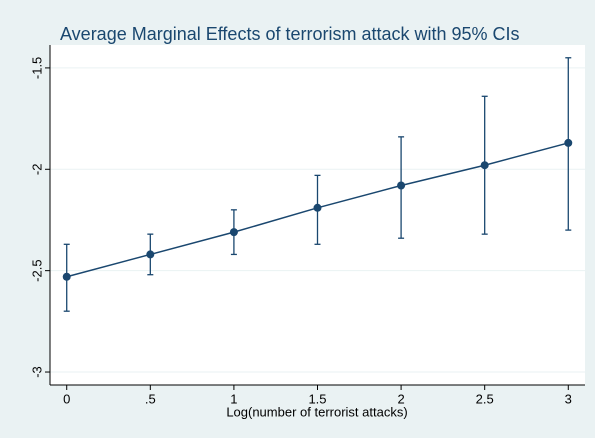 The height and width of the screenshot is (438, 595). I want to click on y-tick-label: -2, so click(36, 170).